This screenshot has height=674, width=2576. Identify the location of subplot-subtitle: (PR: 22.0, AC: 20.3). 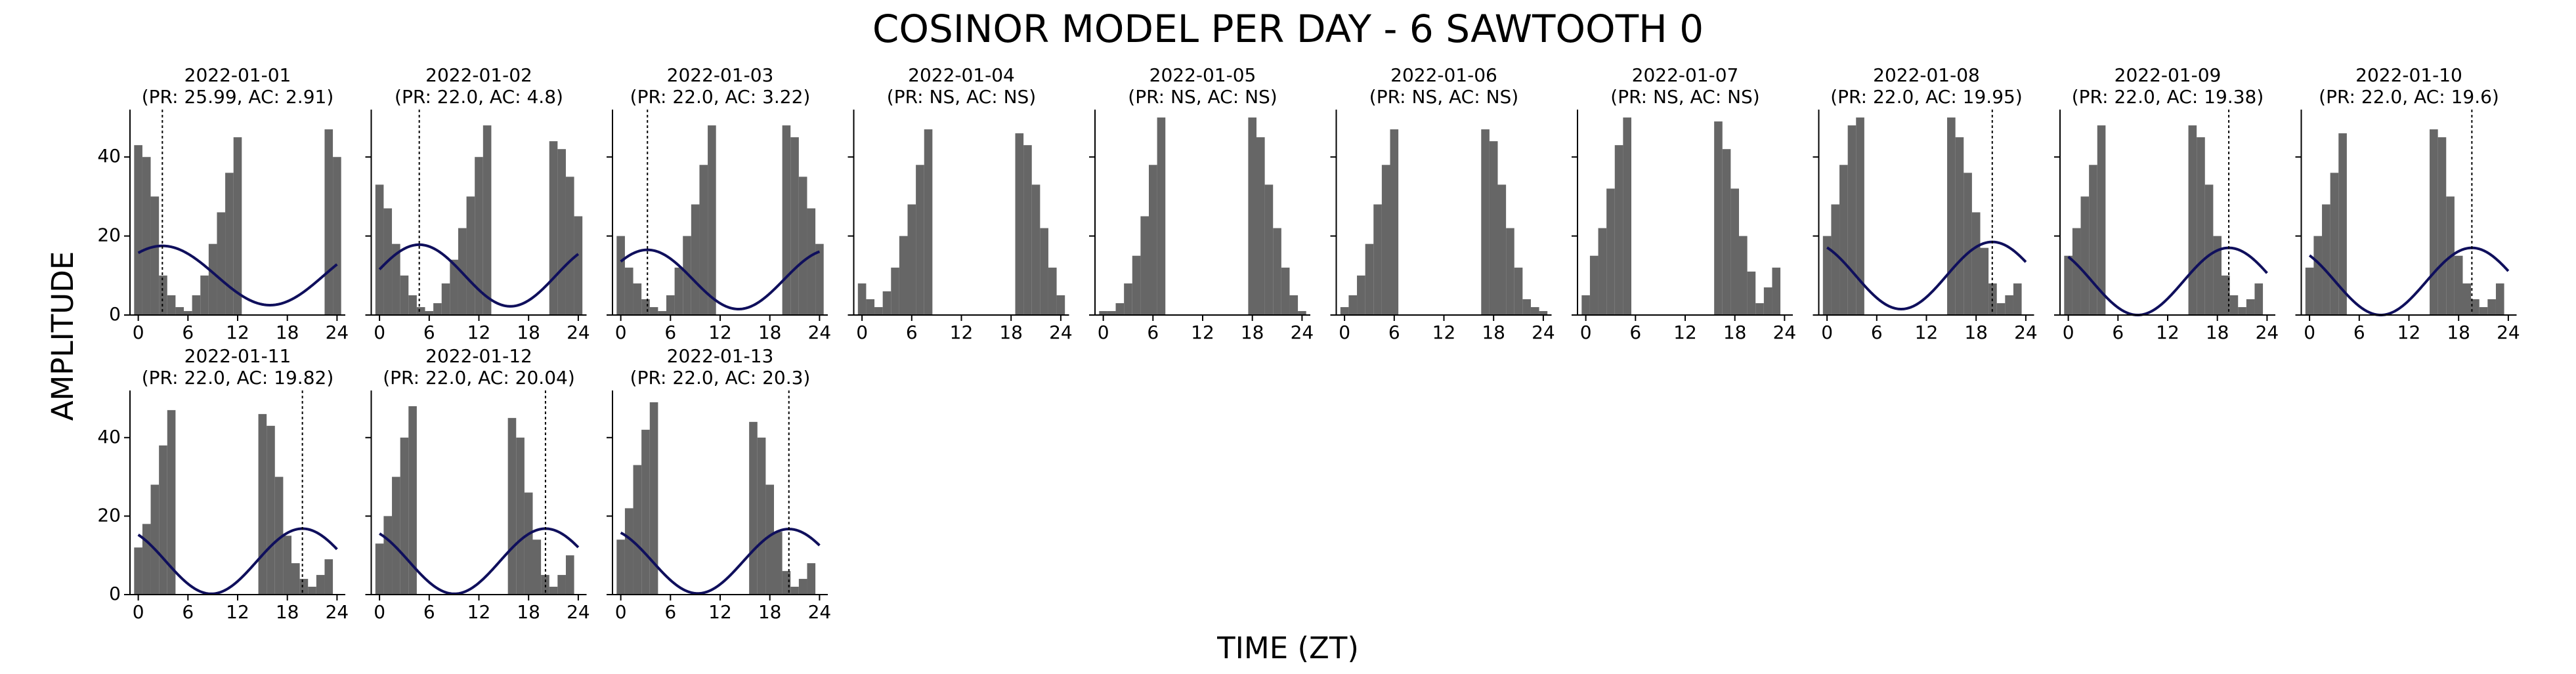
(721, 378).